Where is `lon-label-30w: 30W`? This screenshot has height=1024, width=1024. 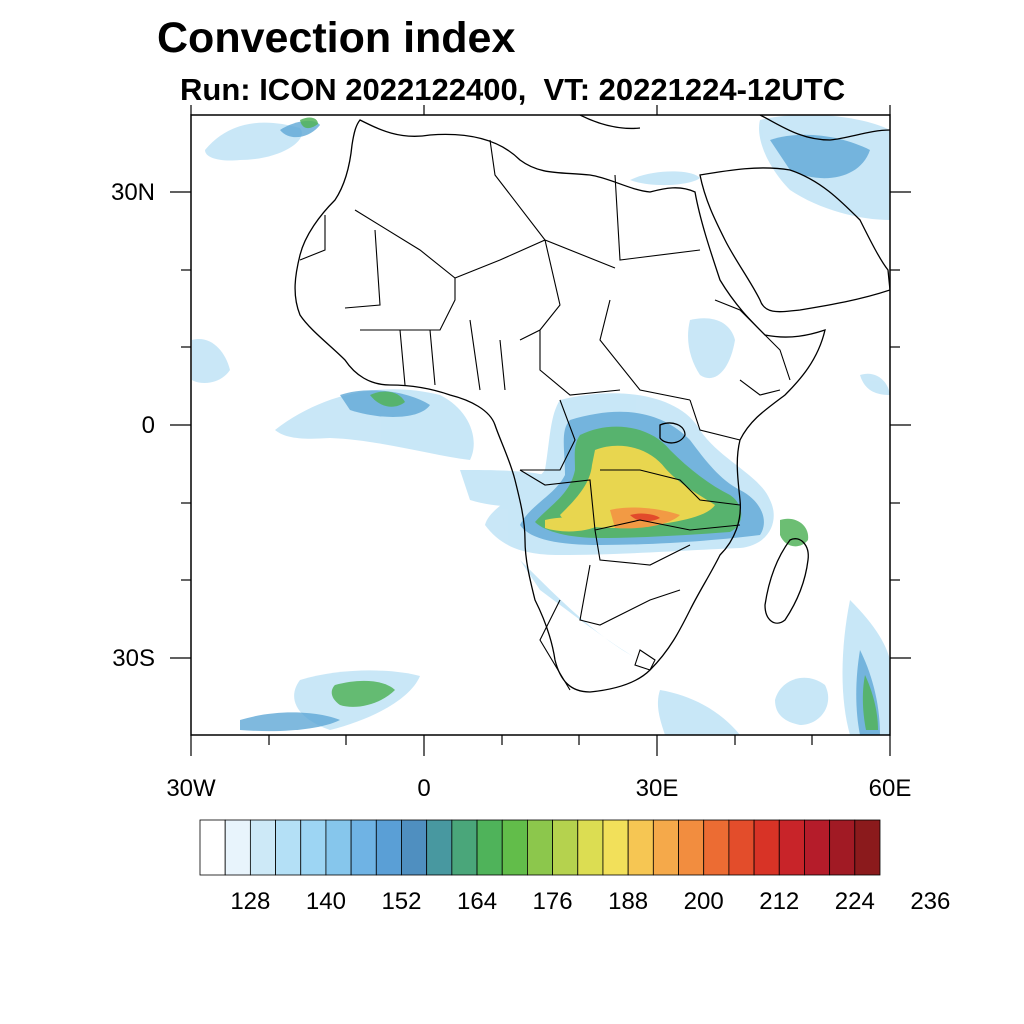 lon-label-30w: 30W is located at coordinates (191, 788).